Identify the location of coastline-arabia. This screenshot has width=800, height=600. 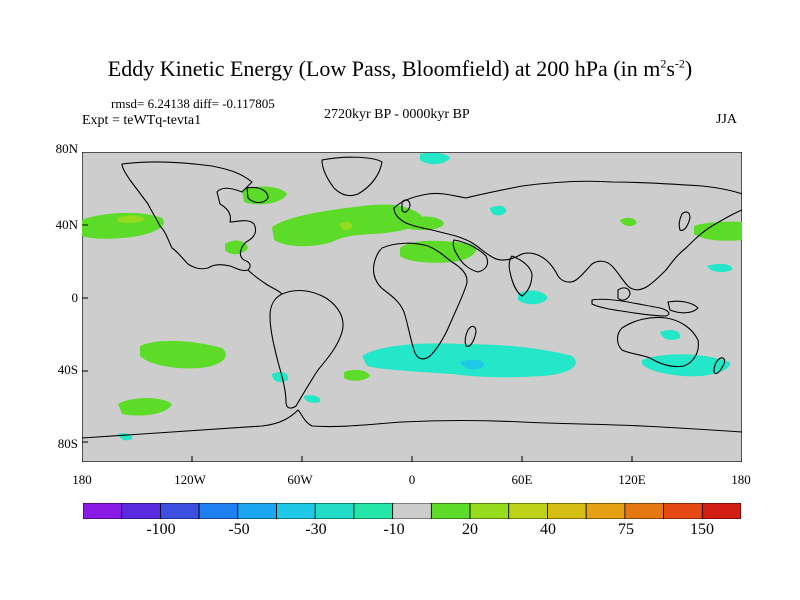
(470, 256).